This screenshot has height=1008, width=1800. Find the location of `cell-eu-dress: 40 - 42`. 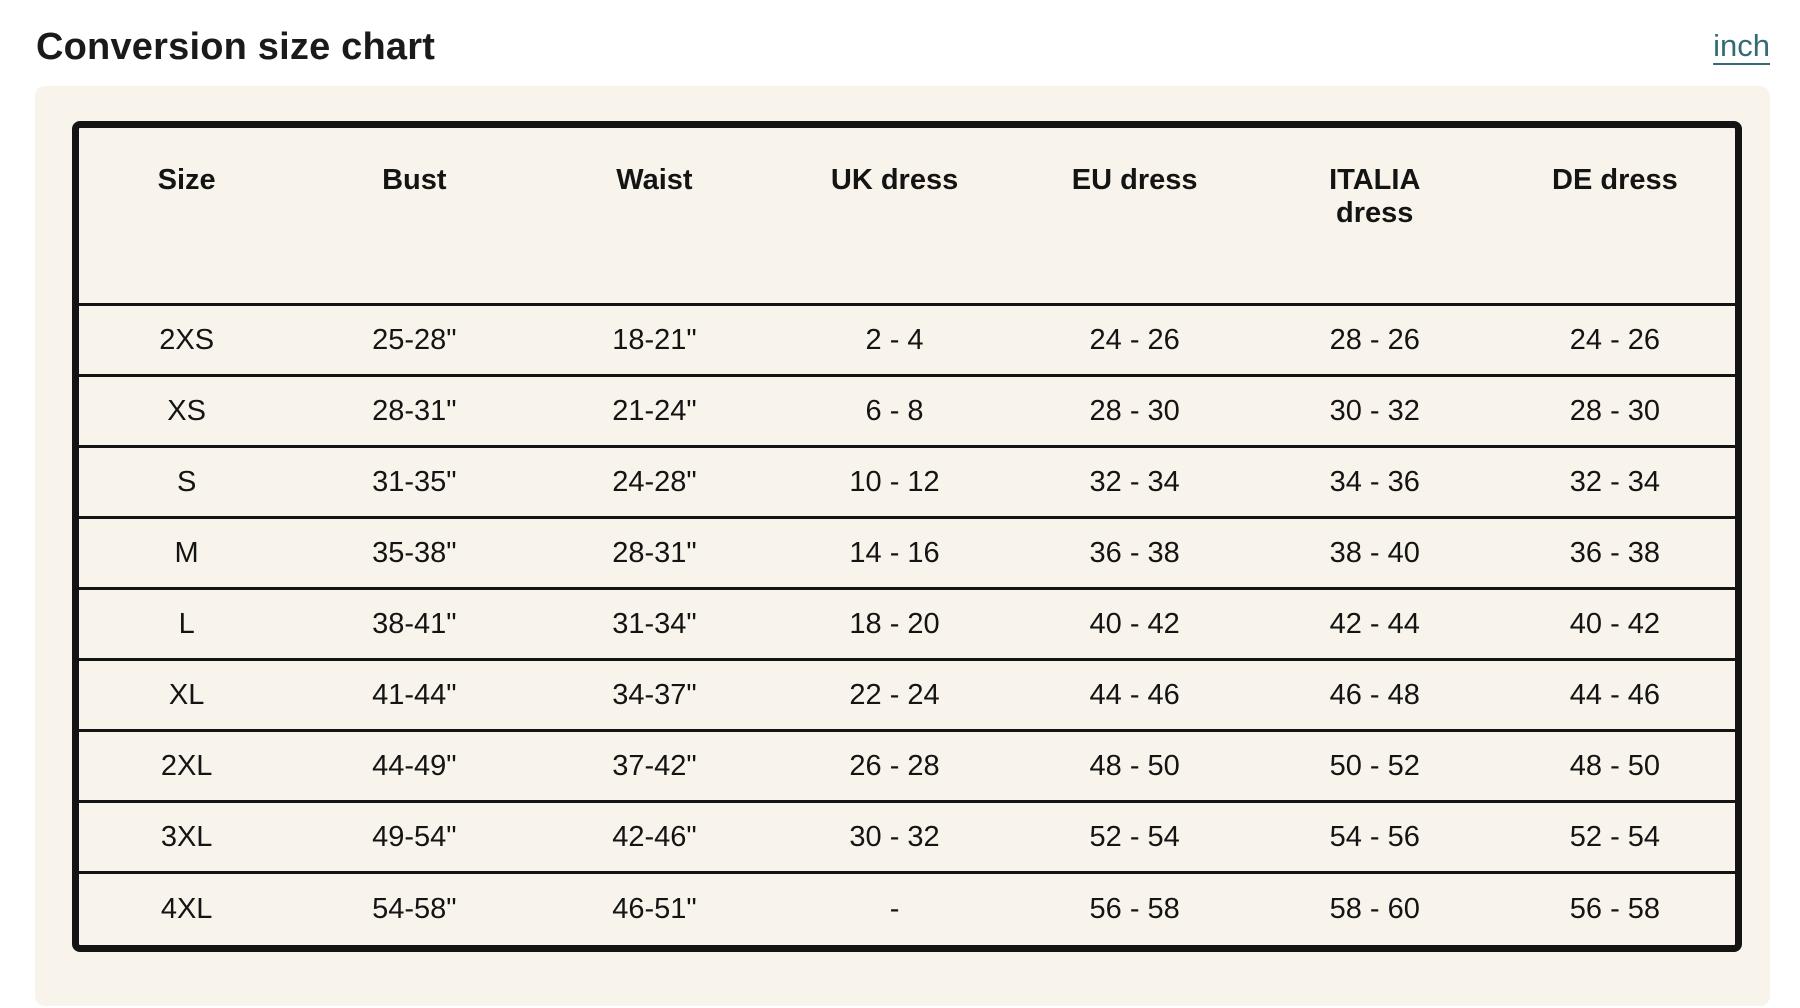

cell-eu-dress: 40 - 42 is located at coordinates (1134, 625).